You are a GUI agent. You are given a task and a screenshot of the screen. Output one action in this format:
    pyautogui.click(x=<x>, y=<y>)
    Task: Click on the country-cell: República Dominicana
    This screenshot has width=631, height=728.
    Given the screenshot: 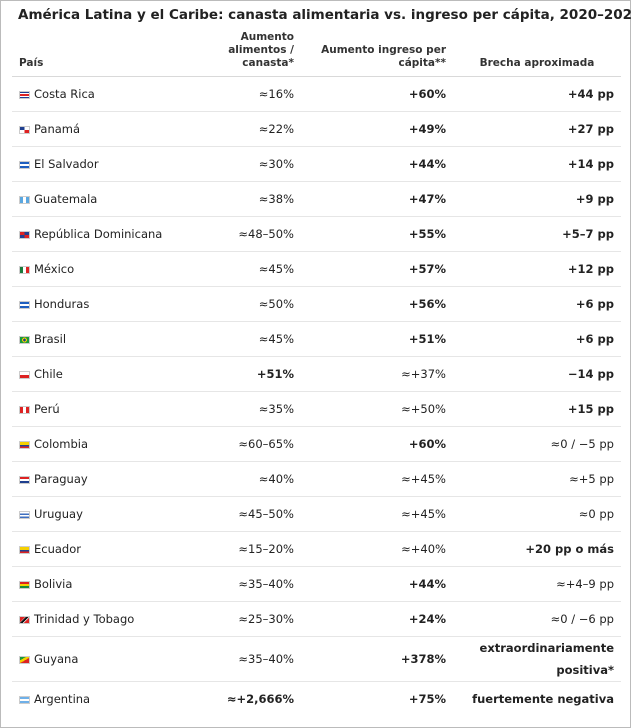 What is the action you would take?
    pyautogui.click(x=102, y=234)
    